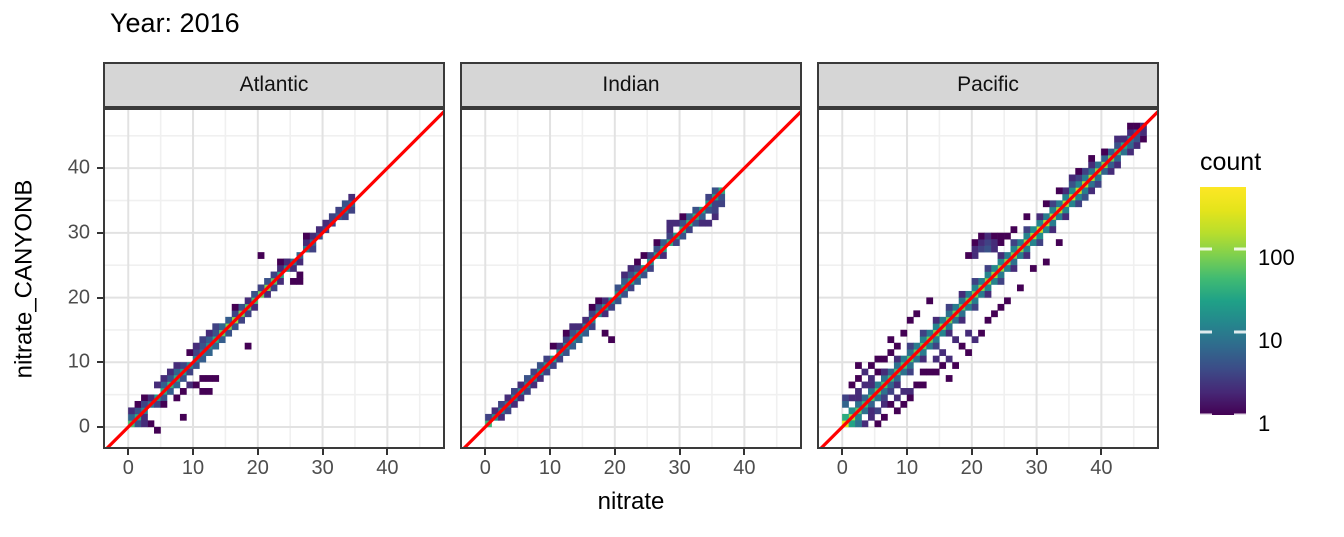 Image resolution: width=1344 pixels, height=537 pixels. I want to click on facet-strip-label: Indian, so click(631, 84).